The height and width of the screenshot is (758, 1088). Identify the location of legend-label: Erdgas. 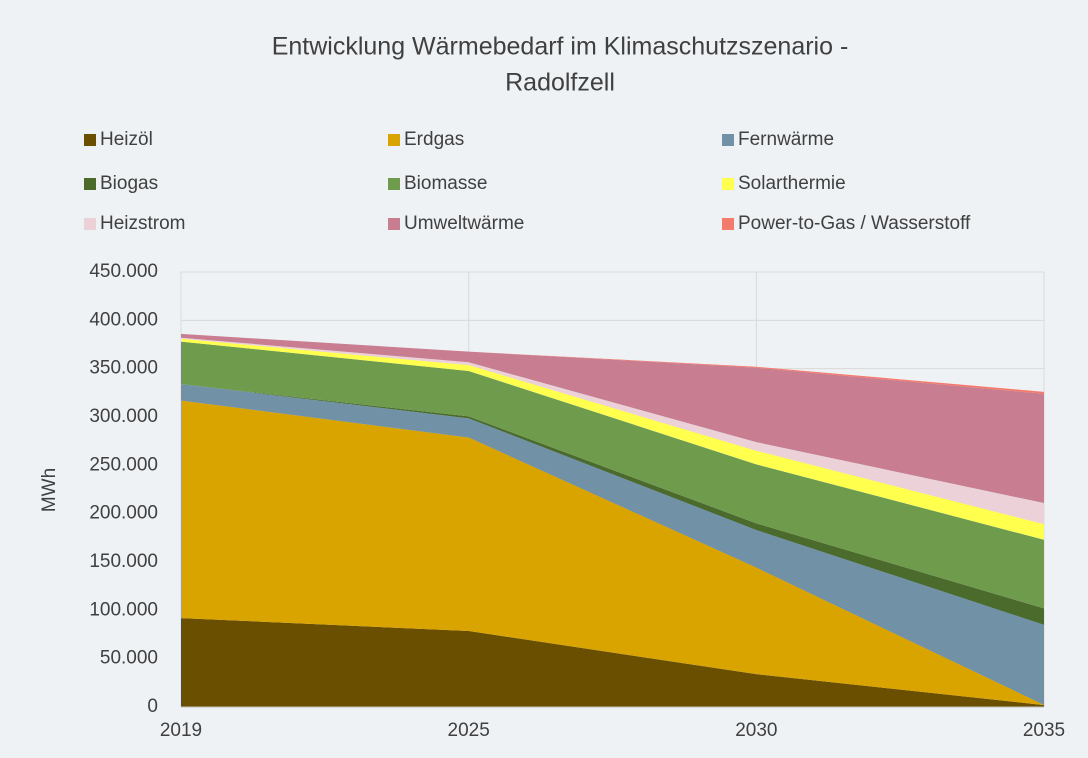
(434, 139).